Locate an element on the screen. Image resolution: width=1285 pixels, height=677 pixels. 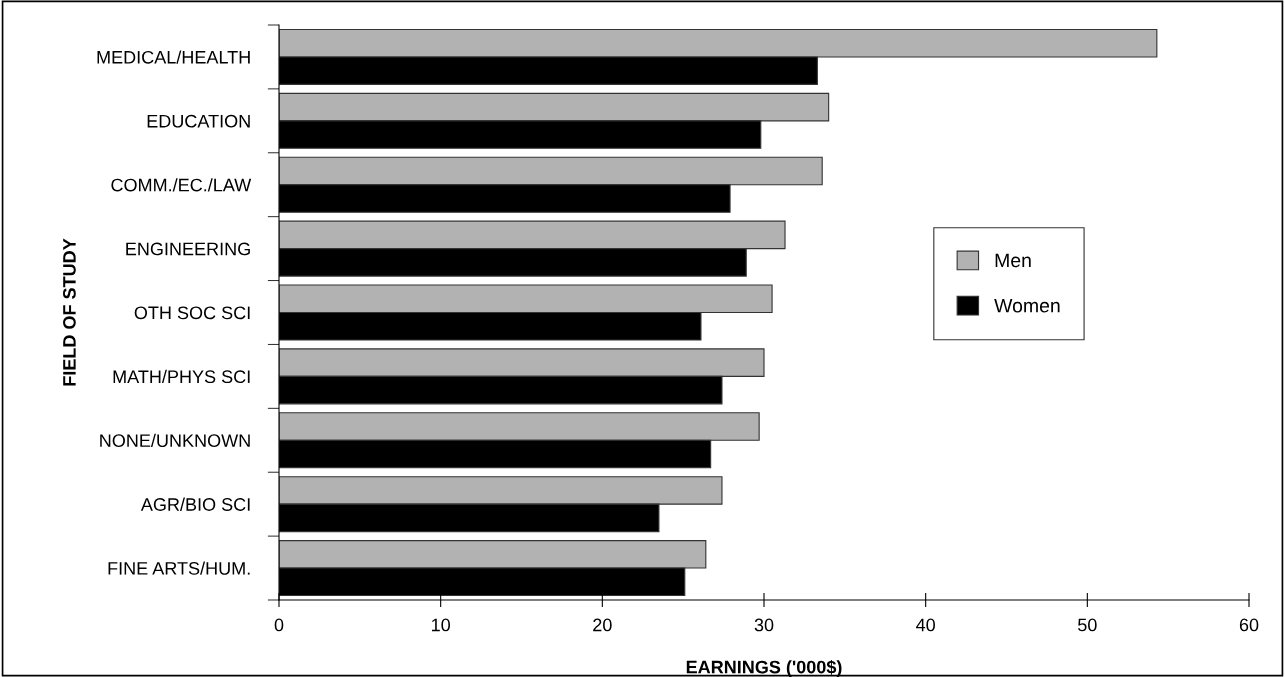
y-tick-label: FINE ARTS/HUM. is located at coordinates (179, 568).